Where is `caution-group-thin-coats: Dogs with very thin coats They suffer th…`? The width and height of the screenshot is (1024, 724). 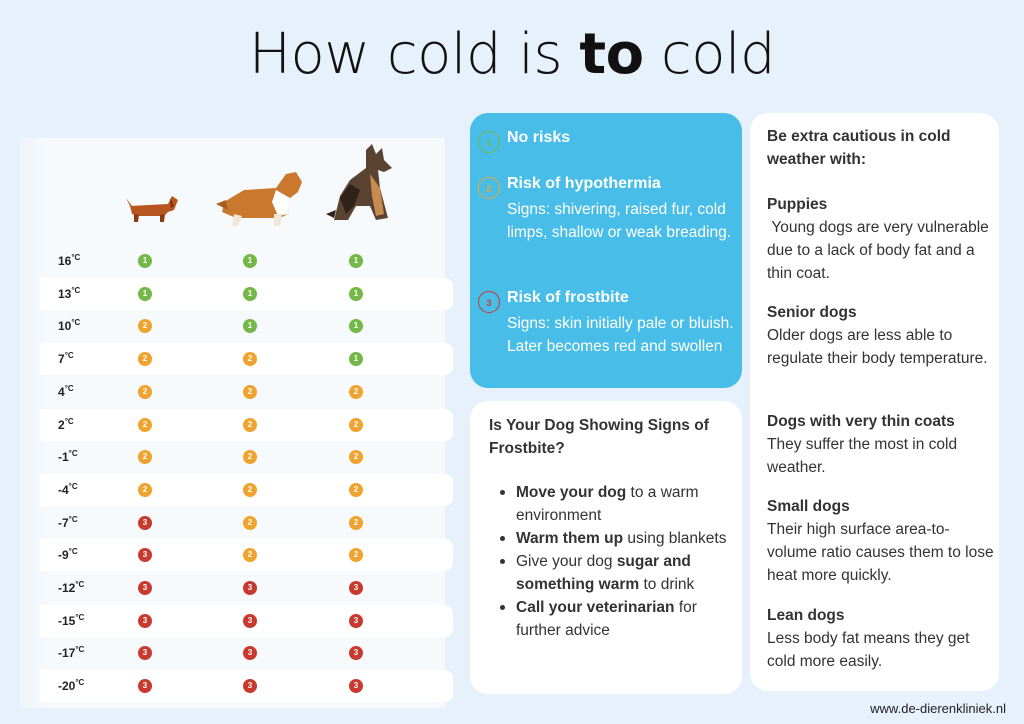 caution-group-thin-coats: Dogs with very thin coats They suffer th… is located at coordinates (883, 444).